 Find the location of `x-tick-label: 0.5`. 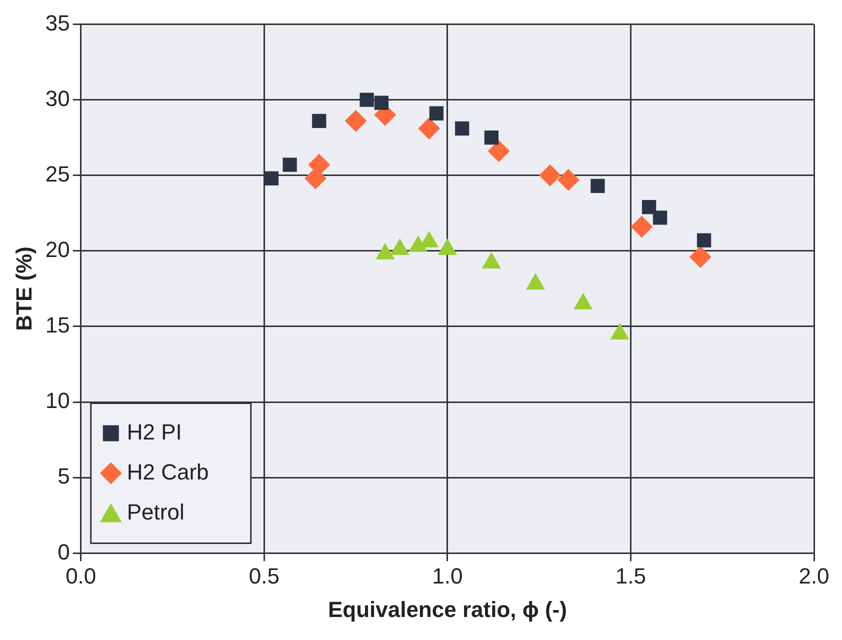

x-tick-label: 0.5 is located at coordinates (264, 575).